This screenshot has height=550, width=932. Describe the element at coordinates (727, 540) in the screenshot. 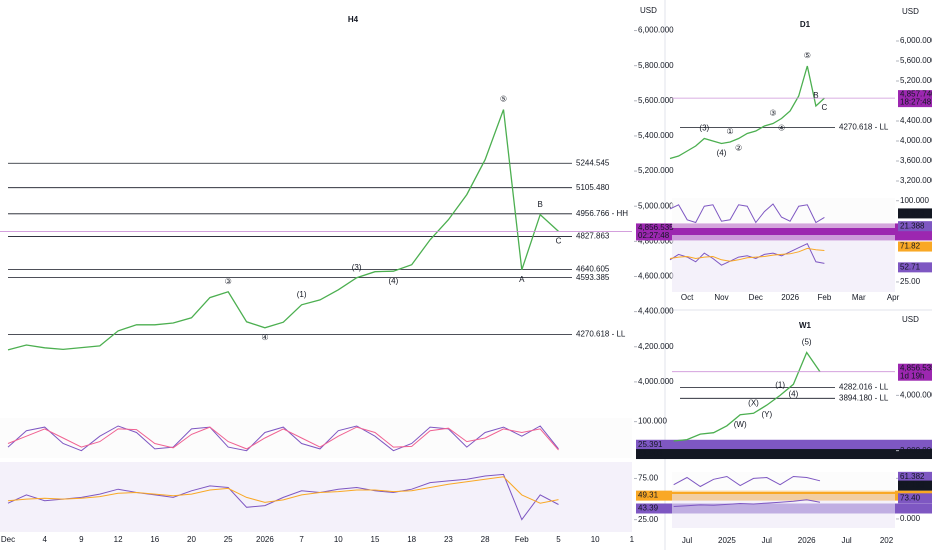

I see `x-tick-label: 2025` at that location.